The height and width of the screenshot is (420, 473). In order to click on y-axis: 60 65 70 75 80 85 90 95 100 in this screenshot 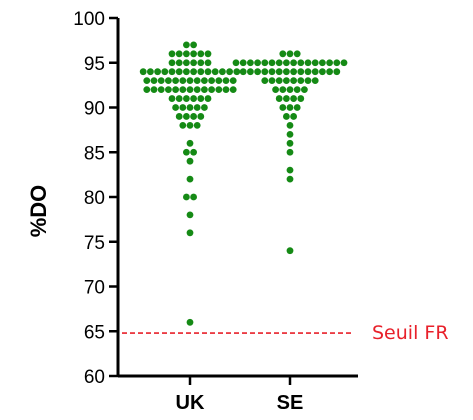, I will do `click(96, 198)`.